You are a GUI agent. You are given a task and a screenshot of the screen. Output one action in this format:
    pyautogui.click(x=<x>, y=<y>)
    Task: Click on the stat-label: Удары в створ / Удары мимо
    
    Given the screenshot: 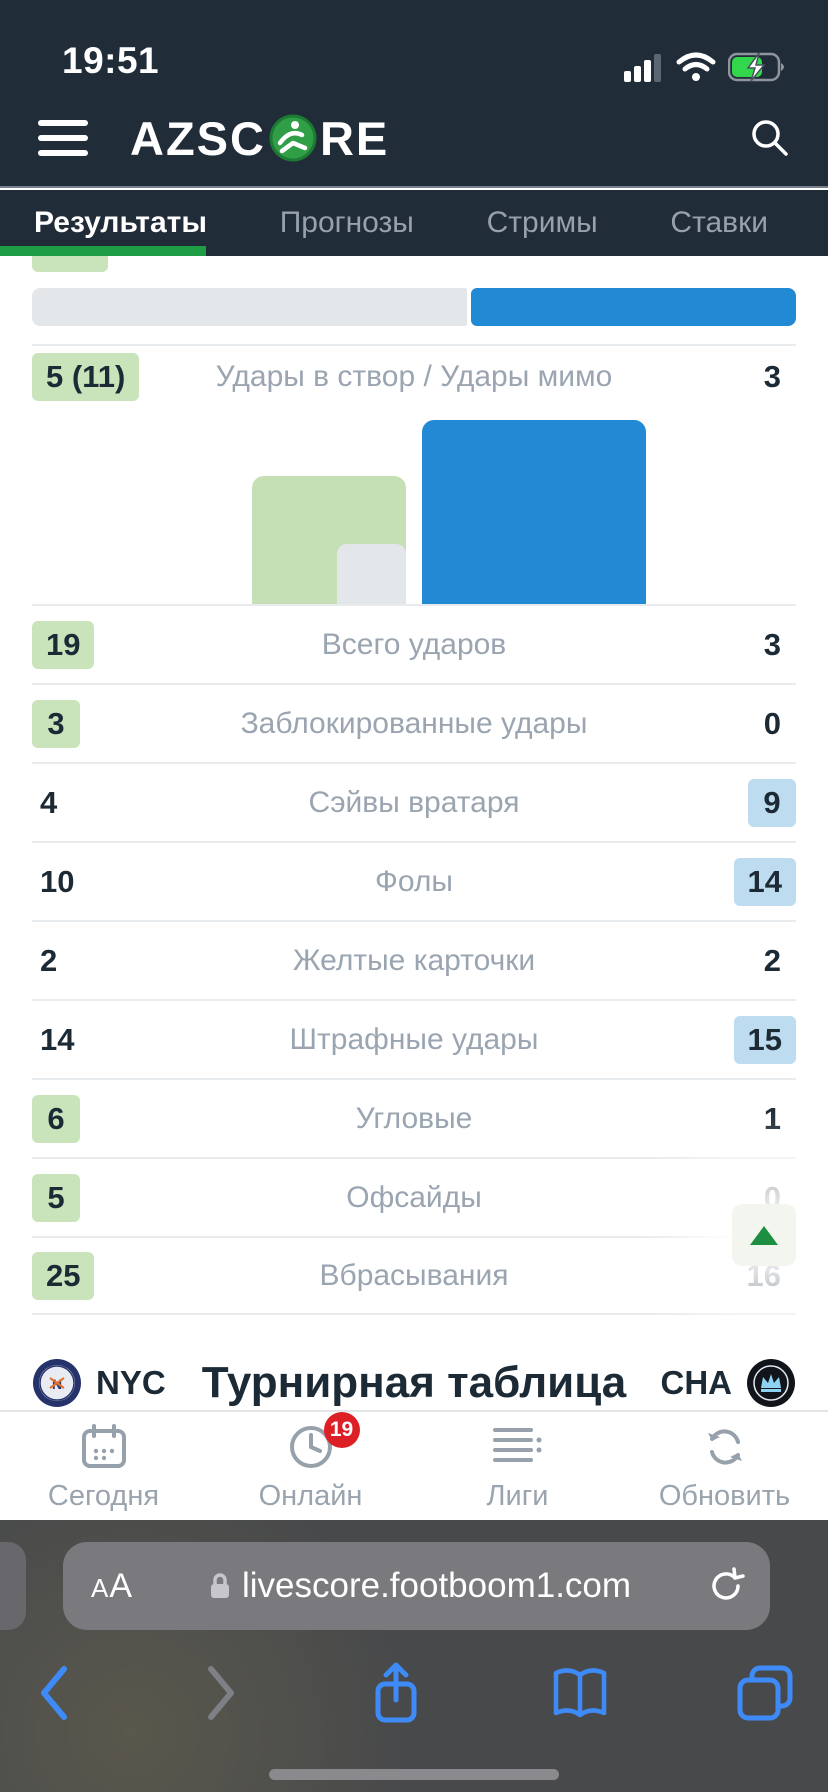 What is the action you would take?
    pyautogui.click(x=414, y=376)
    